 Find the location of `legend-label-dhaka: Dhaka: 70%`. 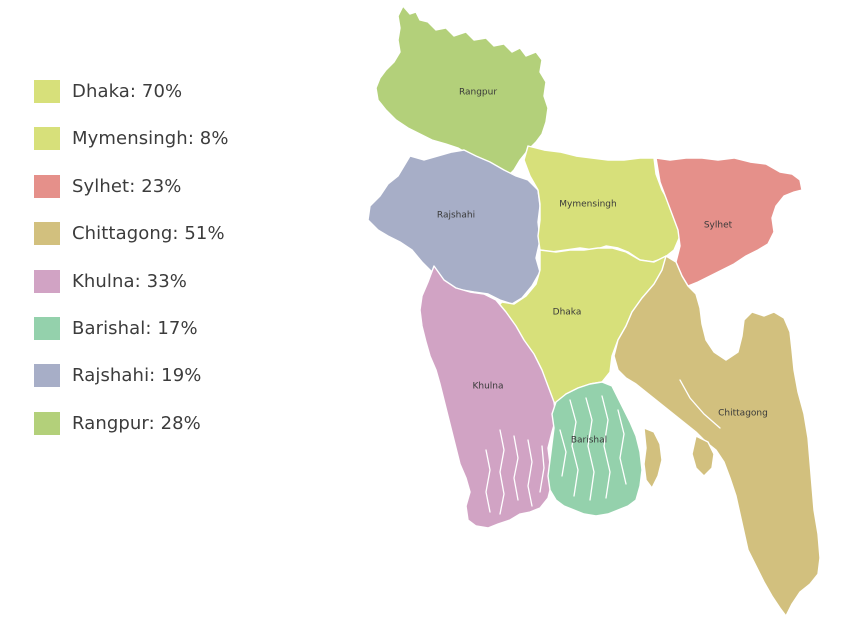

legend-label-dhaka: Dhaka: 70% is located at coordinates (127, 91).